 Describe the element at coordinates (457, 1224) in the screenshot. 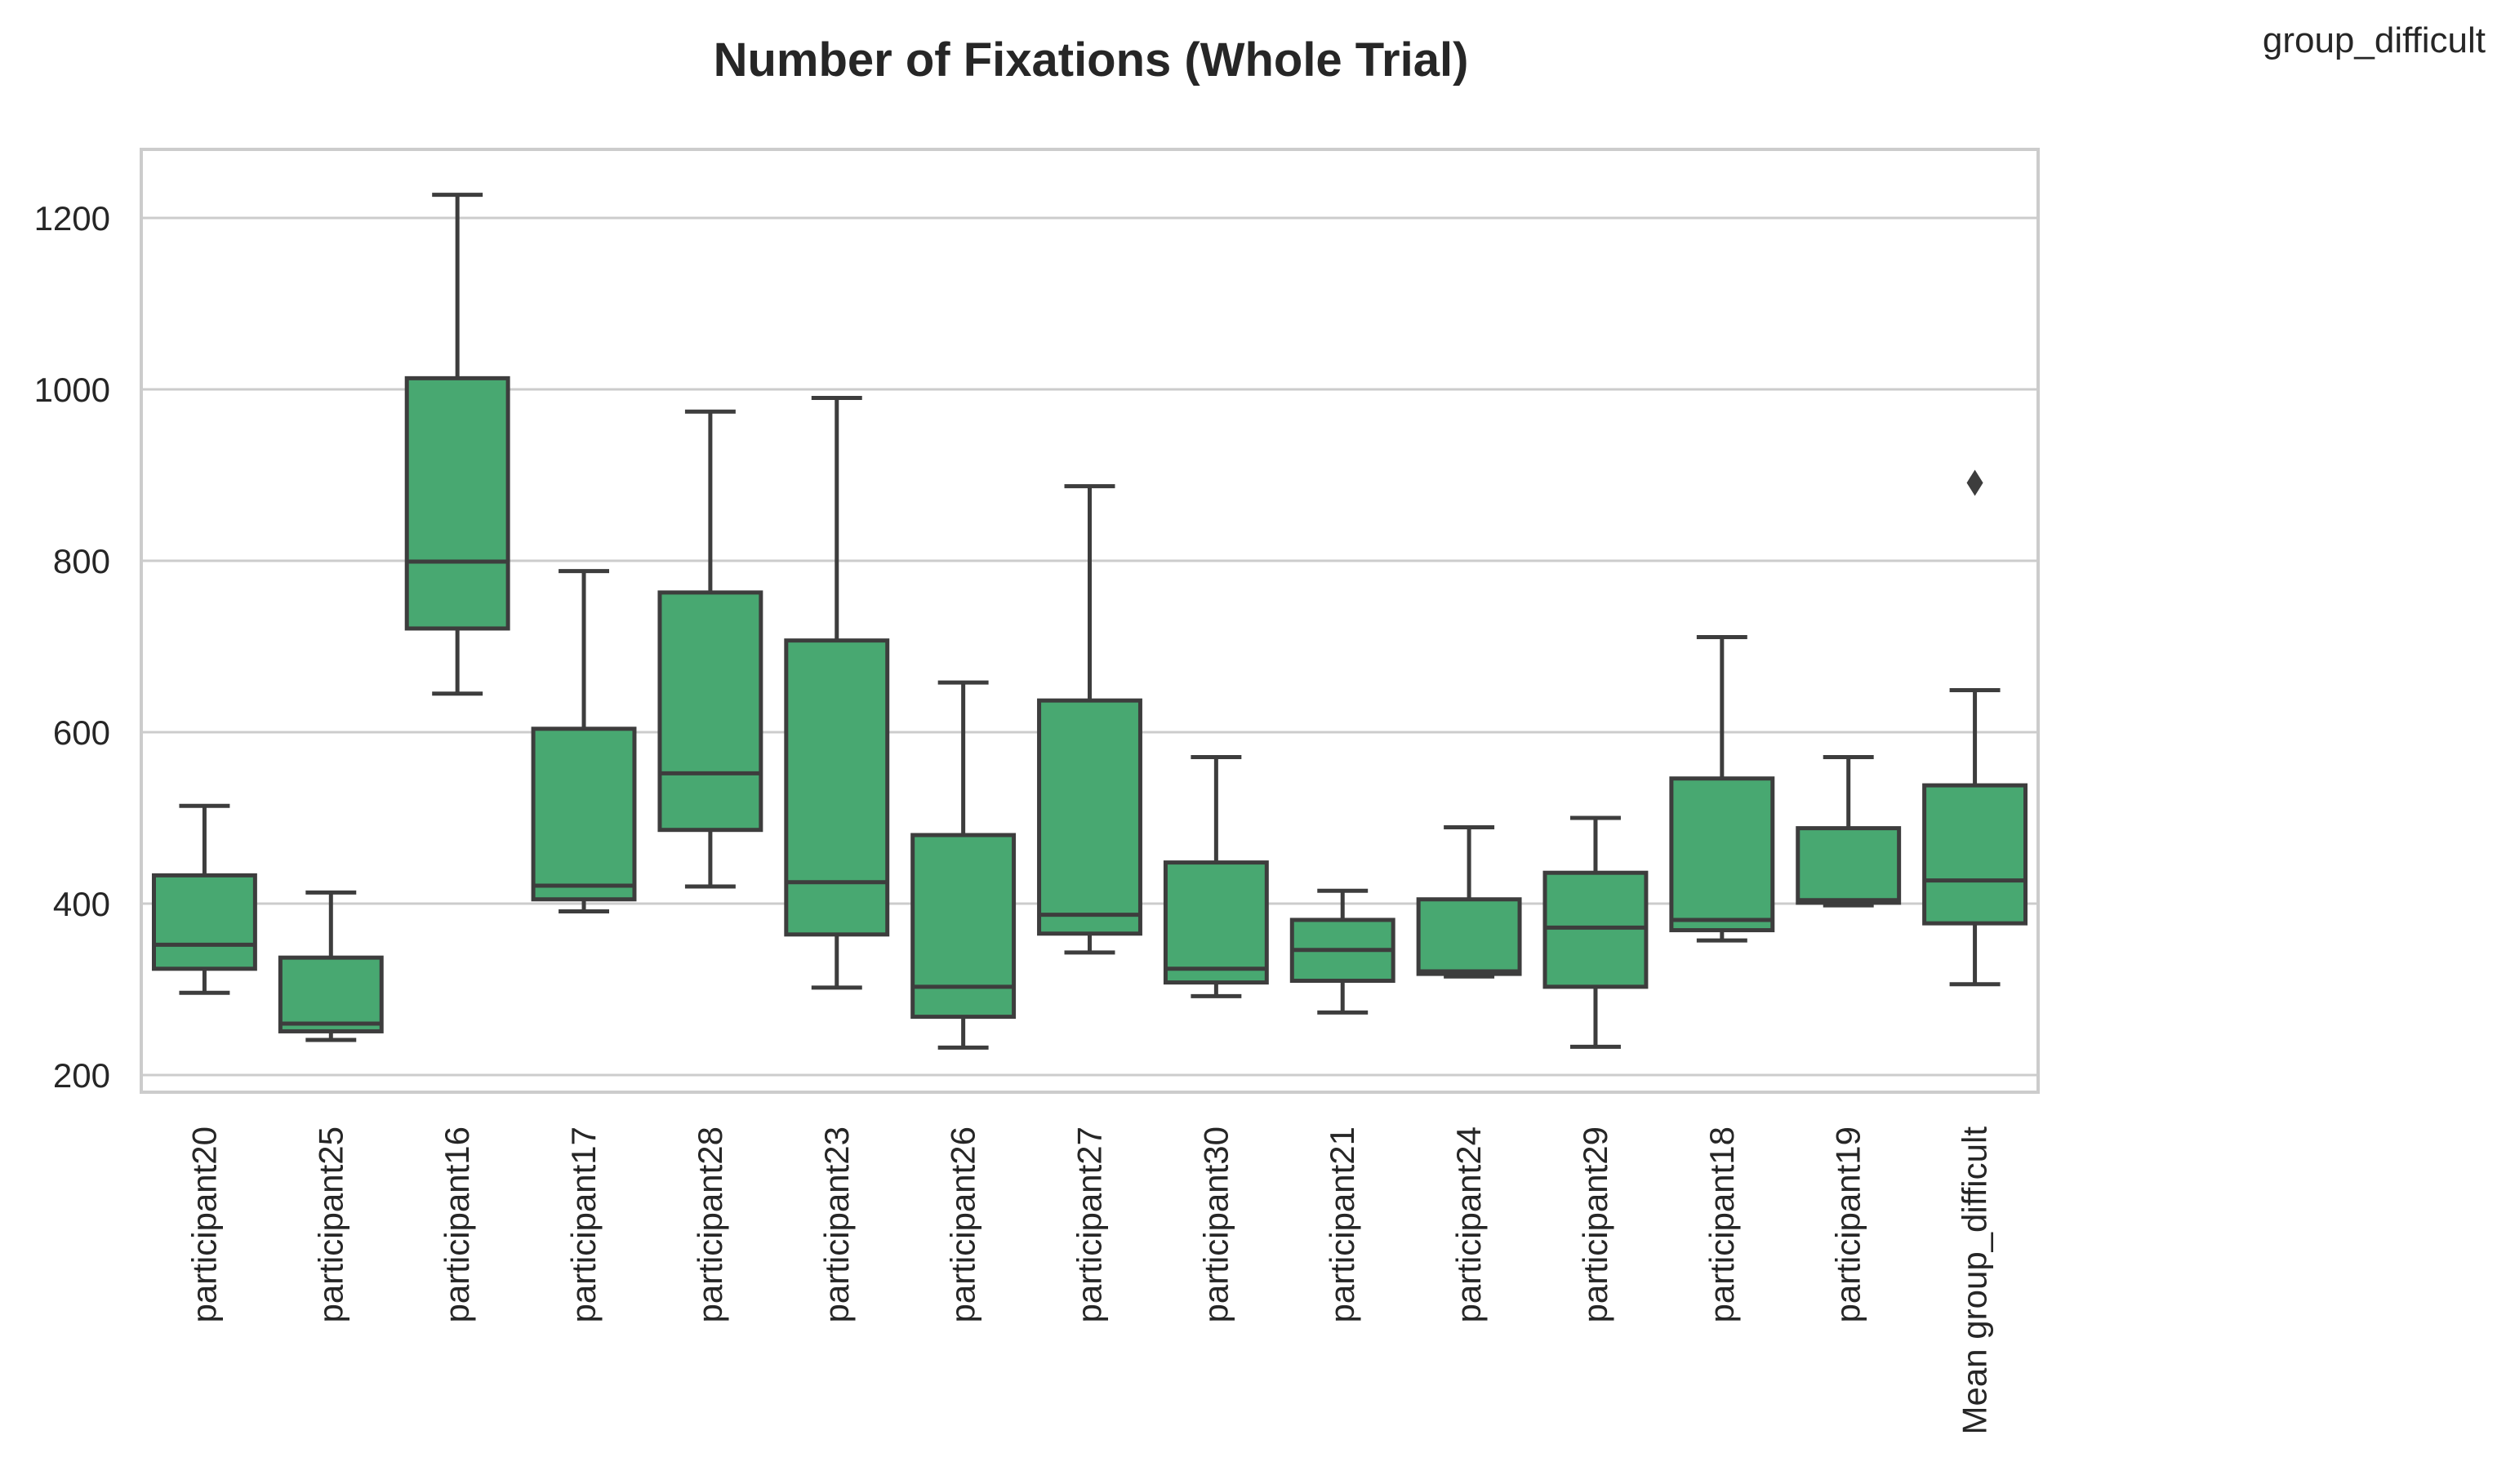

I see `x-tick-label: participant16` at that location.